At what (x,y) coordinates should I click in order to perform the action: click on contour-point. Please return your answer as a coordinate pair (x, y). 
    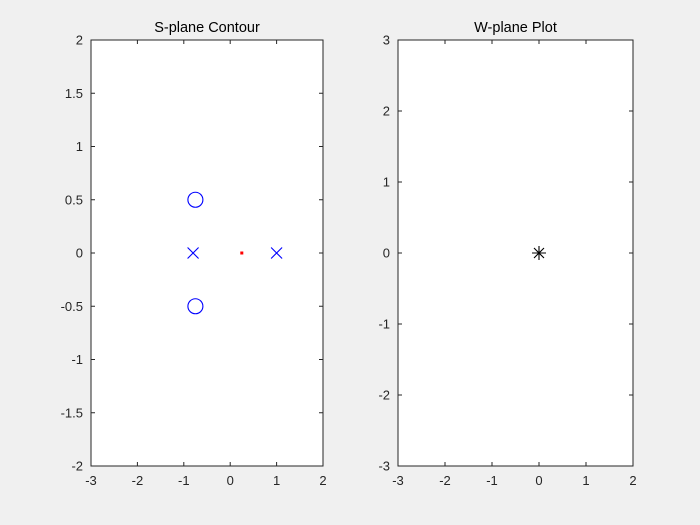
    Looking at the image, I should click on (242, 253).